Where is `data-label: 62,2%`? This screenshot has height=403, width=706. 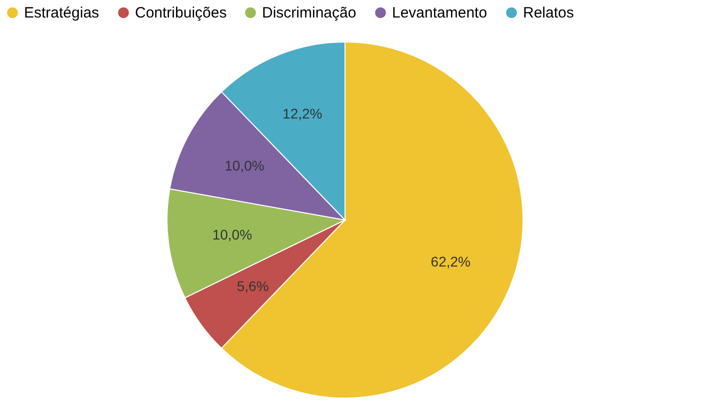
data-label: 62,2% is located at coordinates (450, 262).